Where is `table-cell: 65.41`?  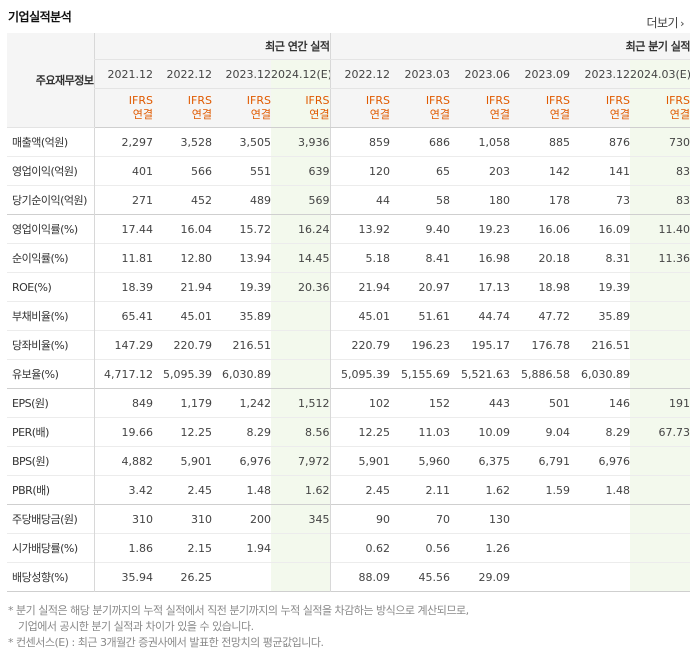 table-cell: 65.41 is located at coordinates (123, 316).